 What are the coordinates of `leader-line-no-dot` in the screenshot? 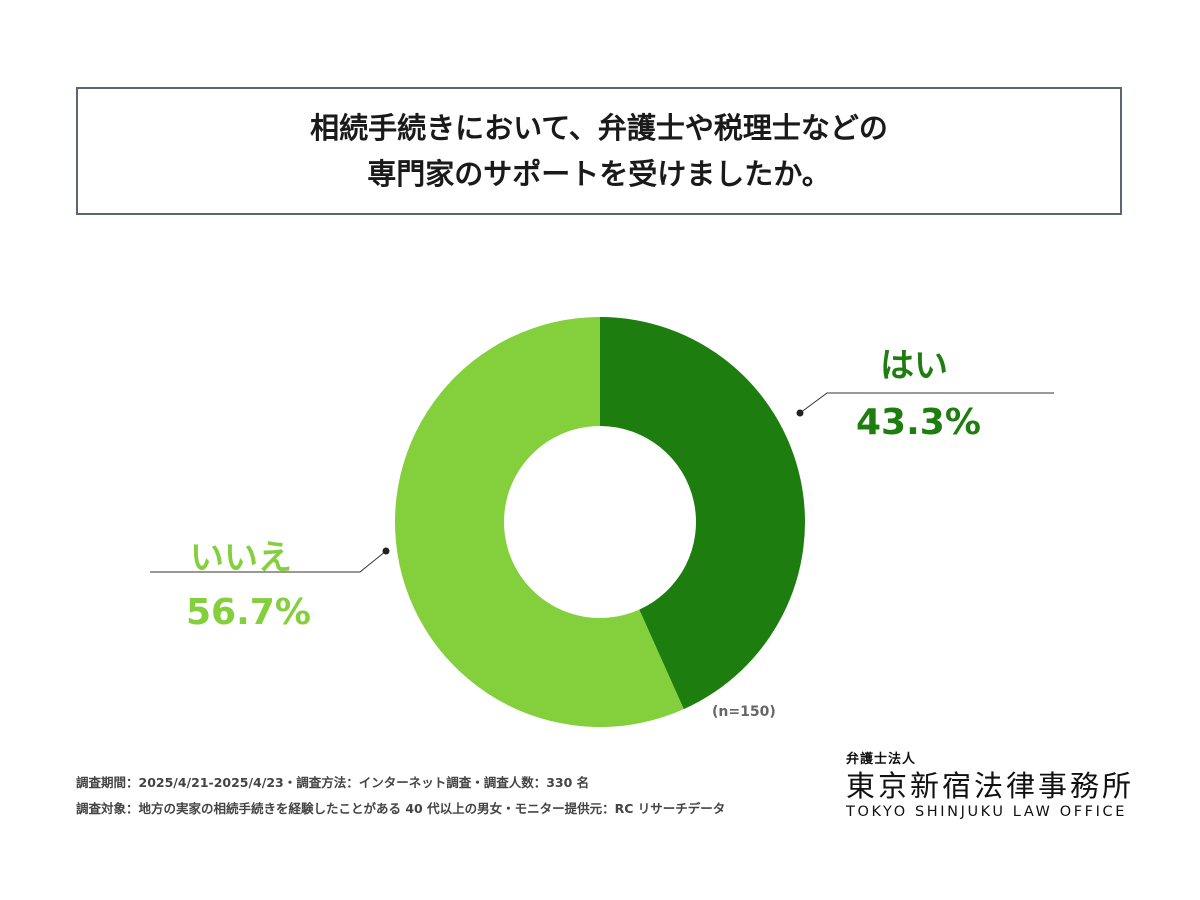 It's located at (386, 551).